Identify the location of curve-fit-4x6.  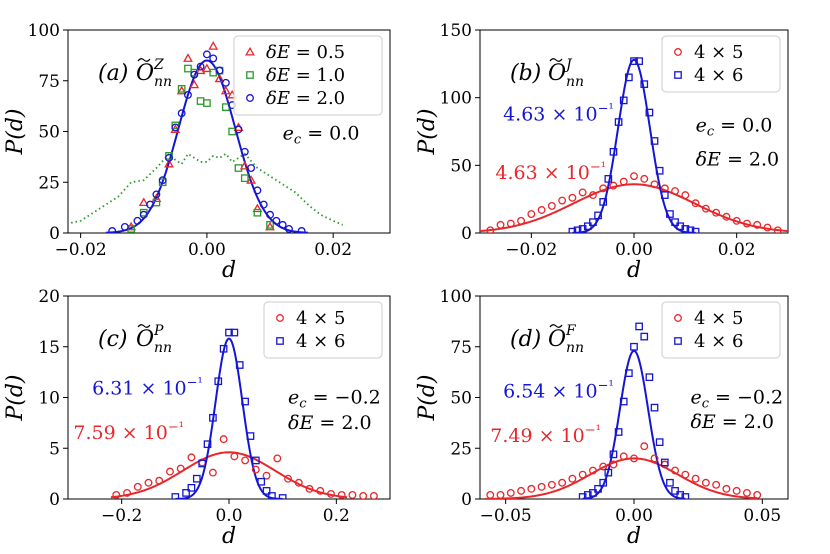
(634, 424).